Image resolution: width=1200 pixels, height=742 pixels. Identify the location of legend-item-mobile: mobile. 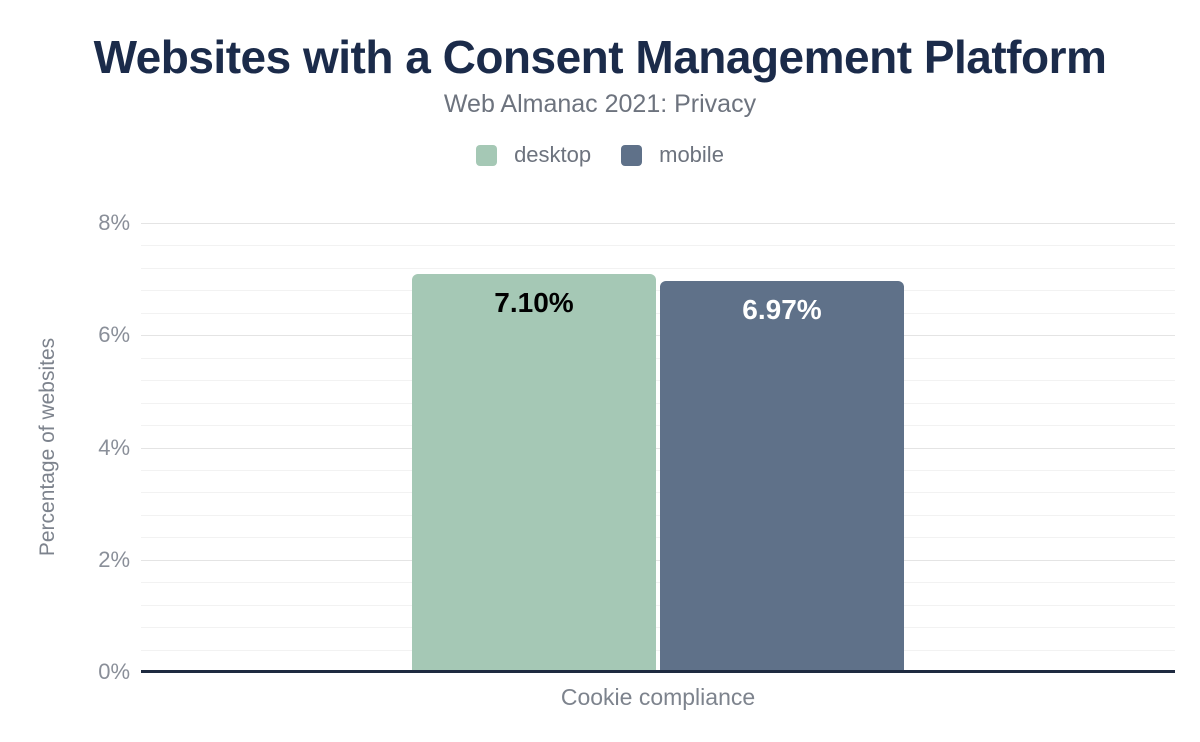
(672, 155).